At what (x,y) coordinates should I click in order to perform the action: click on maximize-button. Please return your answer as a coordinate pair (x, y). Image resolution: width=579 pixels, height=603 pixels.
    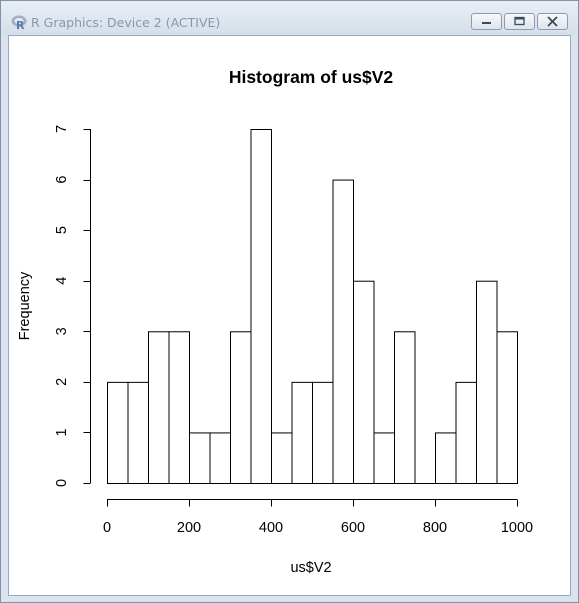
    Looking at the image, I should click on (519, 21).